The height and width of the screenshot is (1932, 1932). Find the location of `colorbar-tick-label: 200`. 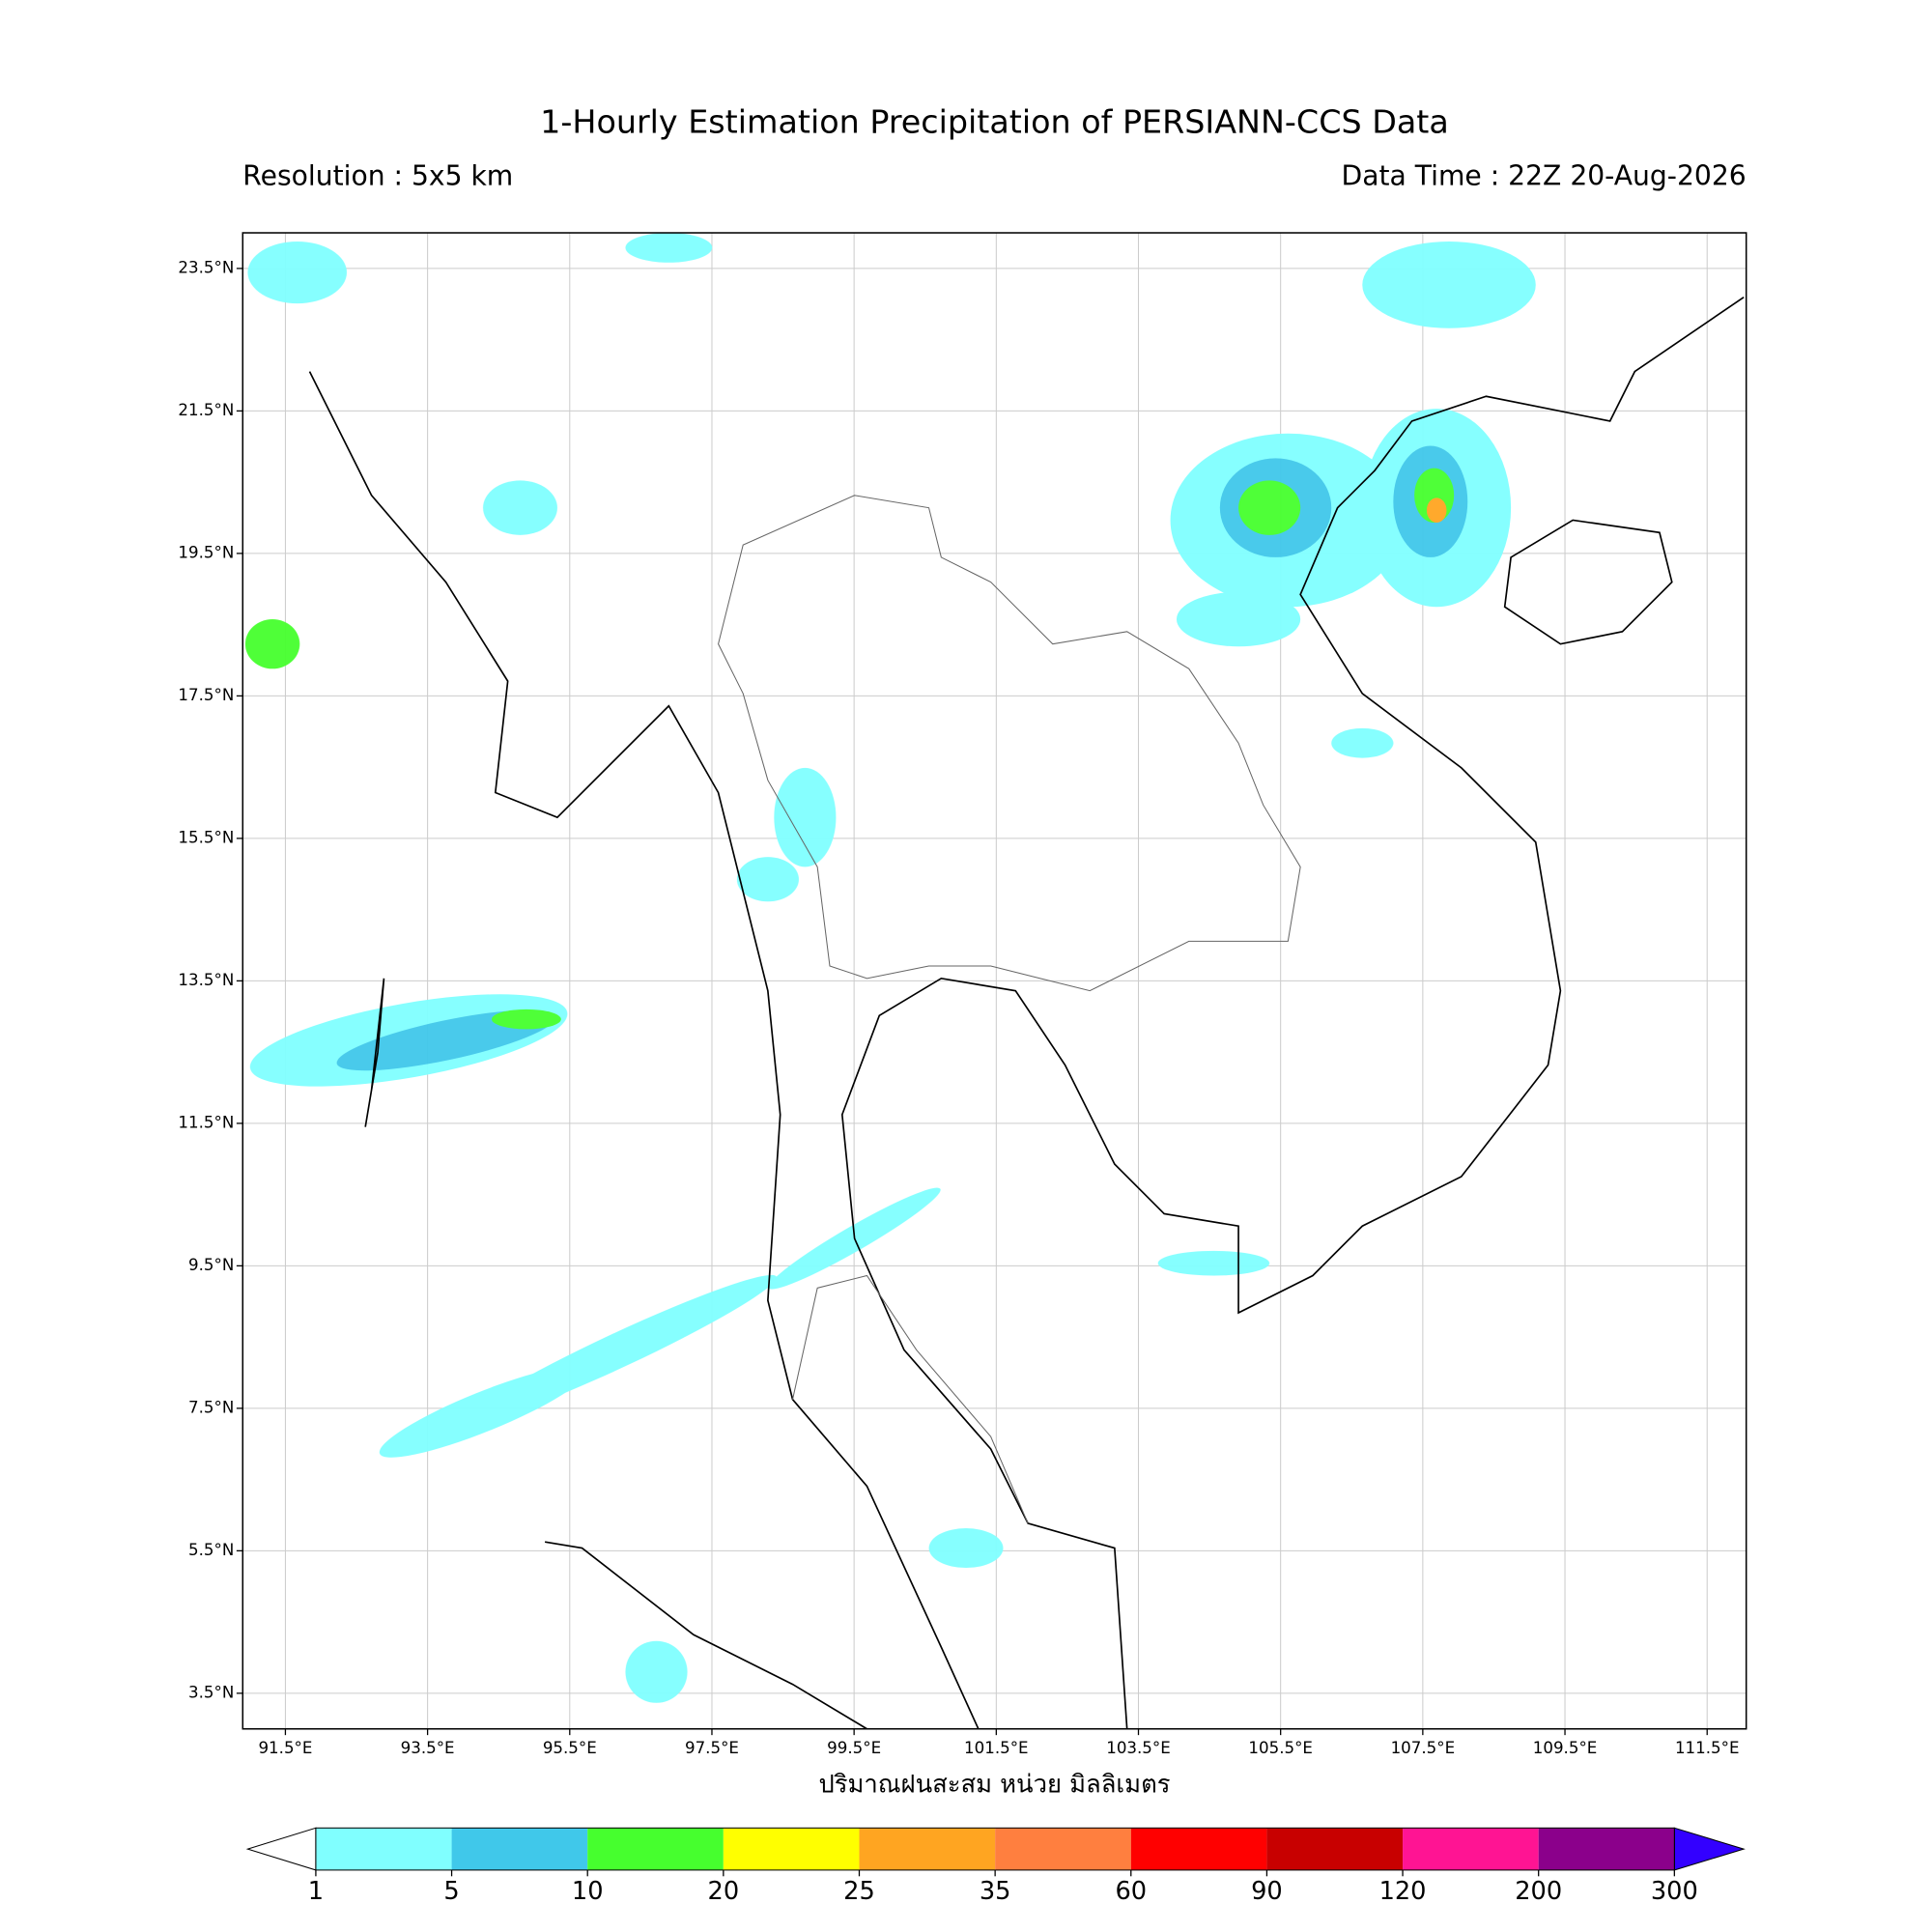

colorbar-tick-label: 200 is located at coordinates (1538, 1891).